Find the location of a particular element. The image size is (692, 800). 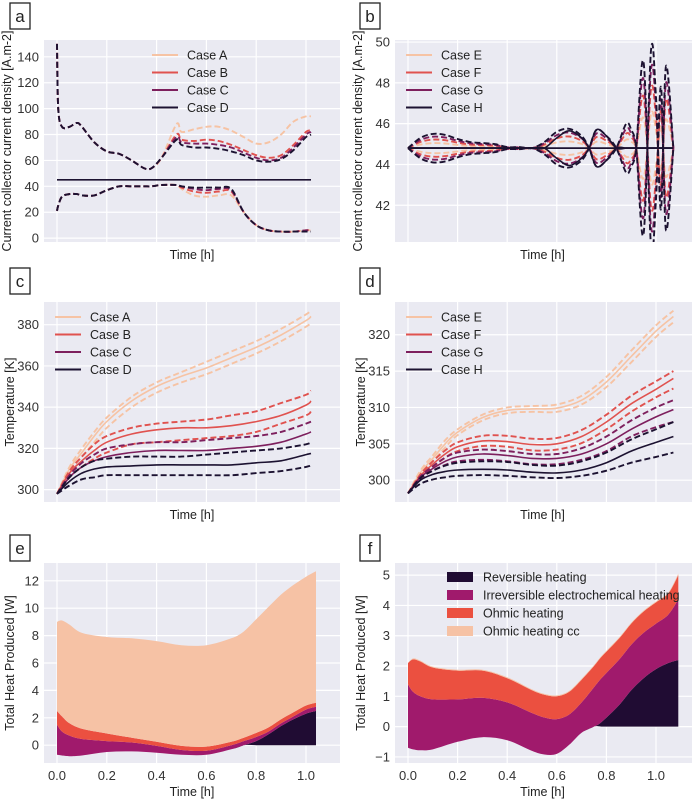

series-line-case-h-lower is located at coordinates (541, 150).